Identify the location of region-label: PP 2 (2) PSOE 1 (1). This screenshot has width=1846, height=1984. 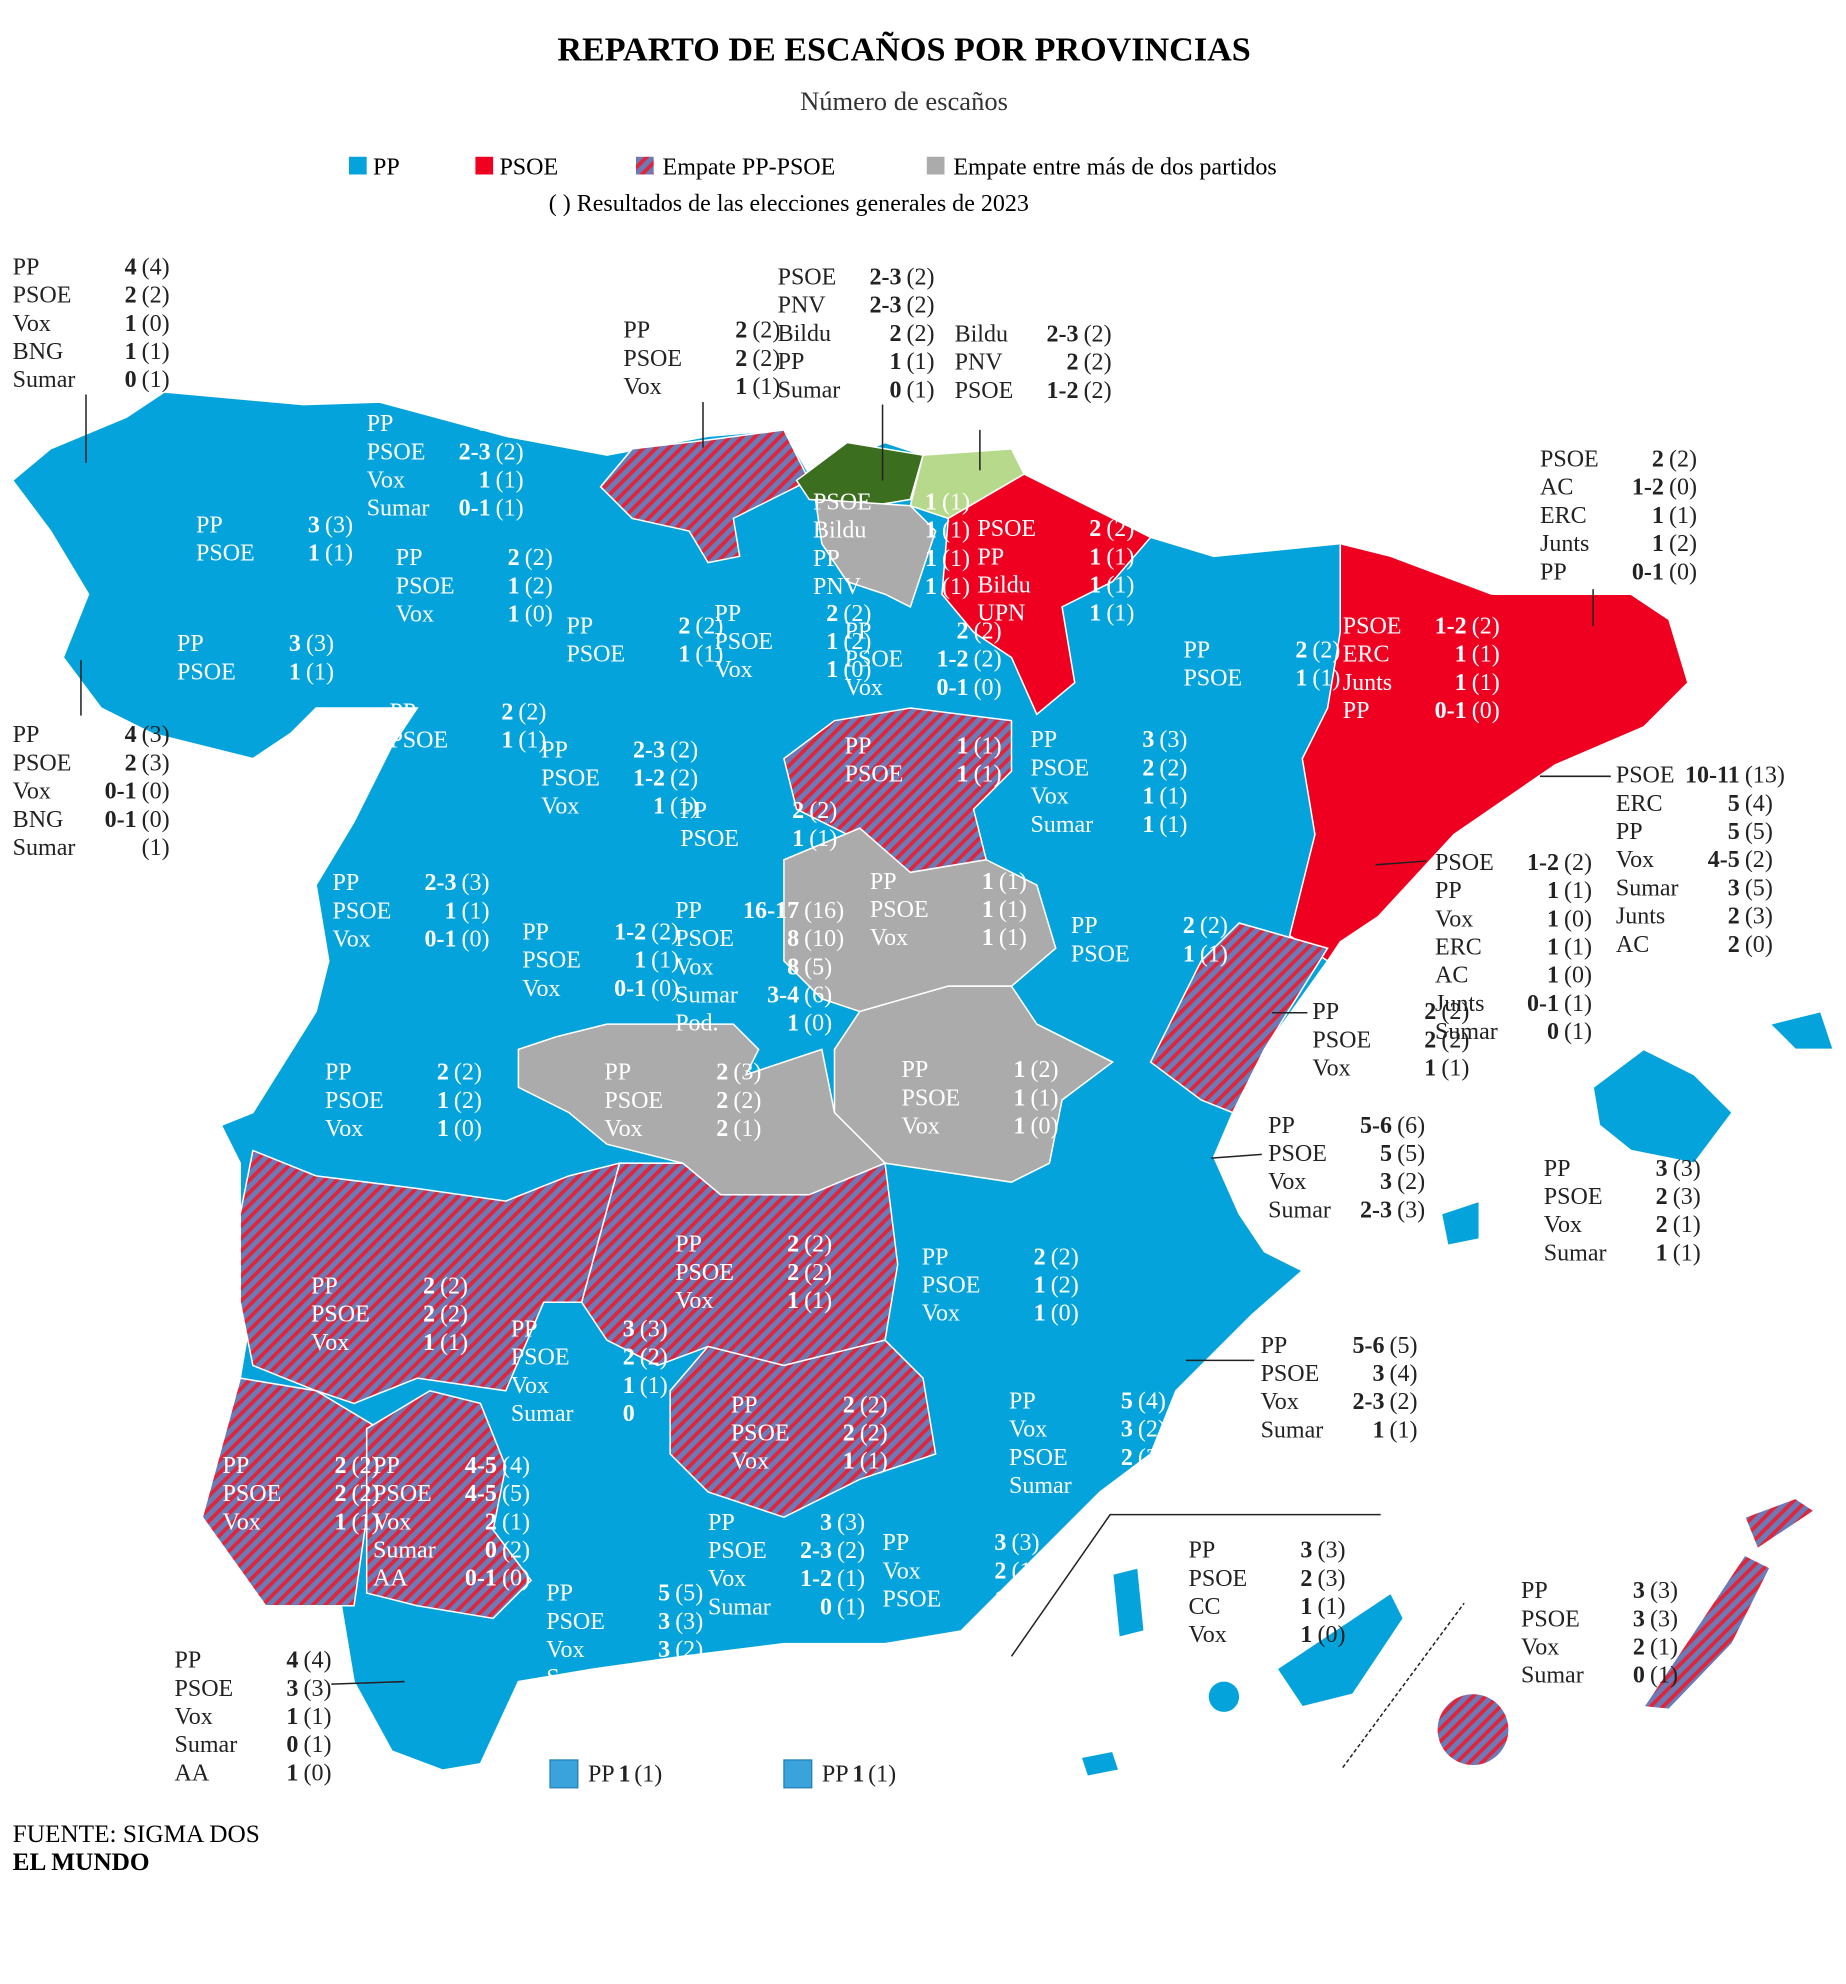
(1261, 664).